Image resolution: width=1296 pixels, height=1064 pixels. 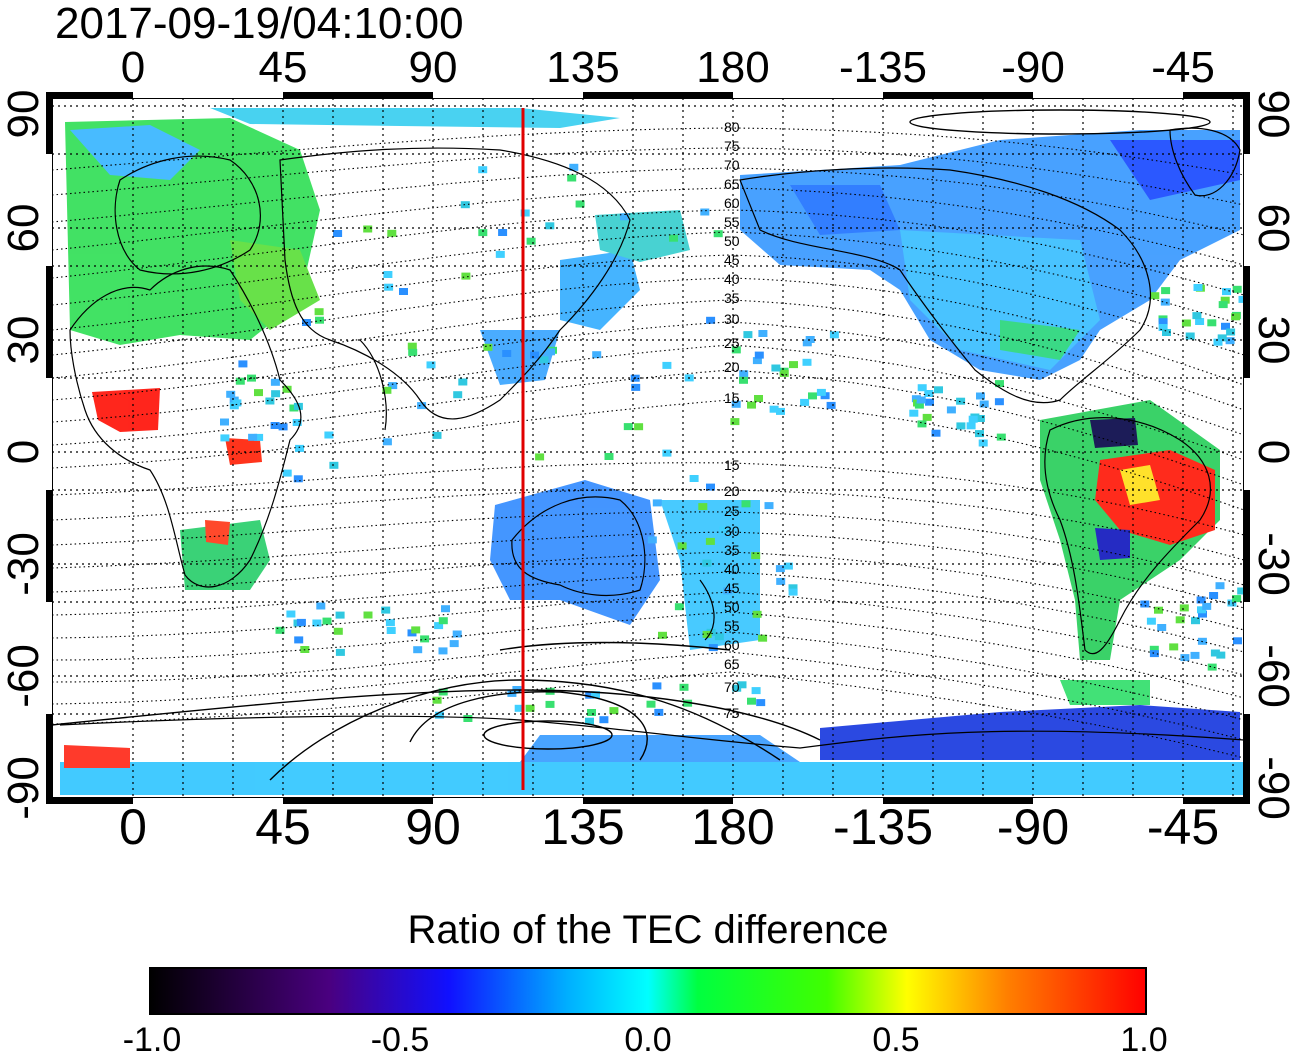 I want to click on bottom-lon-tick: 0, so click(x=133, y=827).